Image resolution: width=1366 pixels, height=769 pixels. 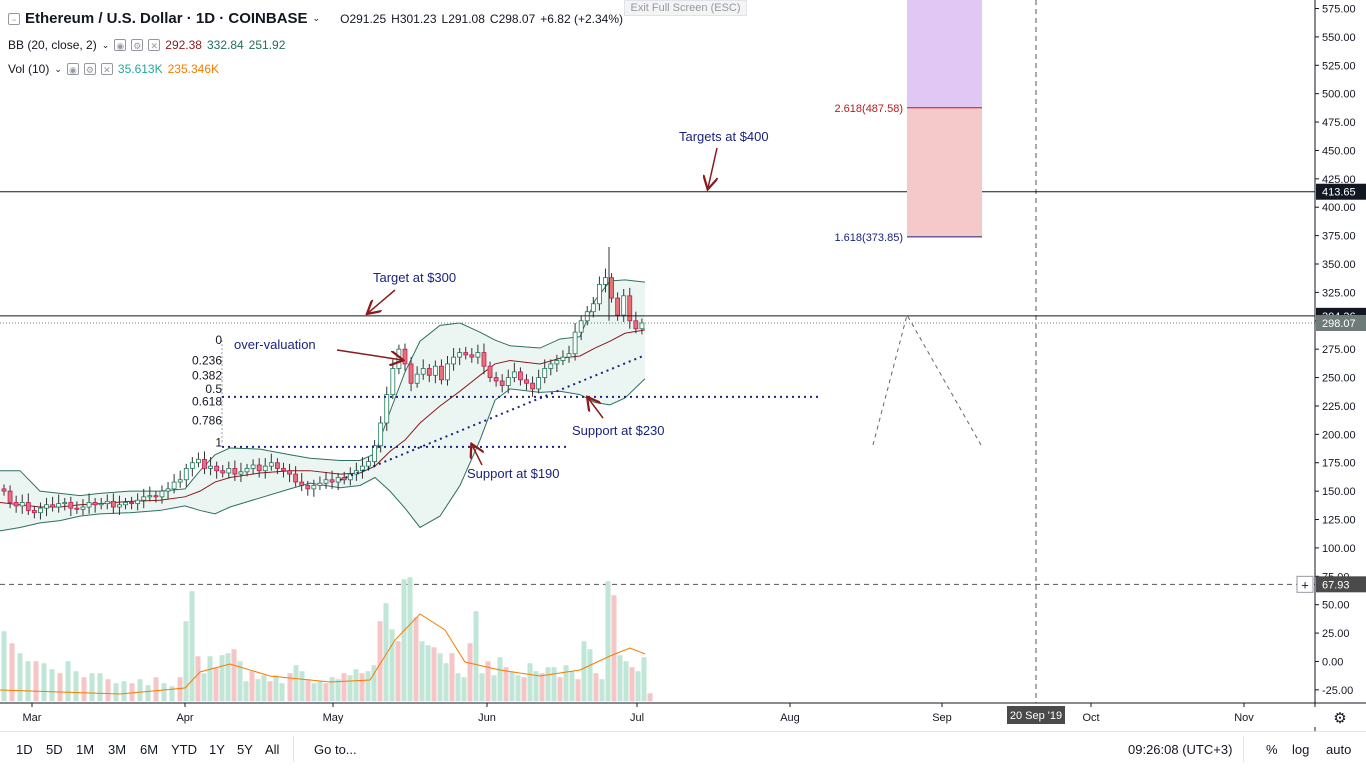 I want to click on price-axis-label: 350.00, so click(x=1339, y=265).